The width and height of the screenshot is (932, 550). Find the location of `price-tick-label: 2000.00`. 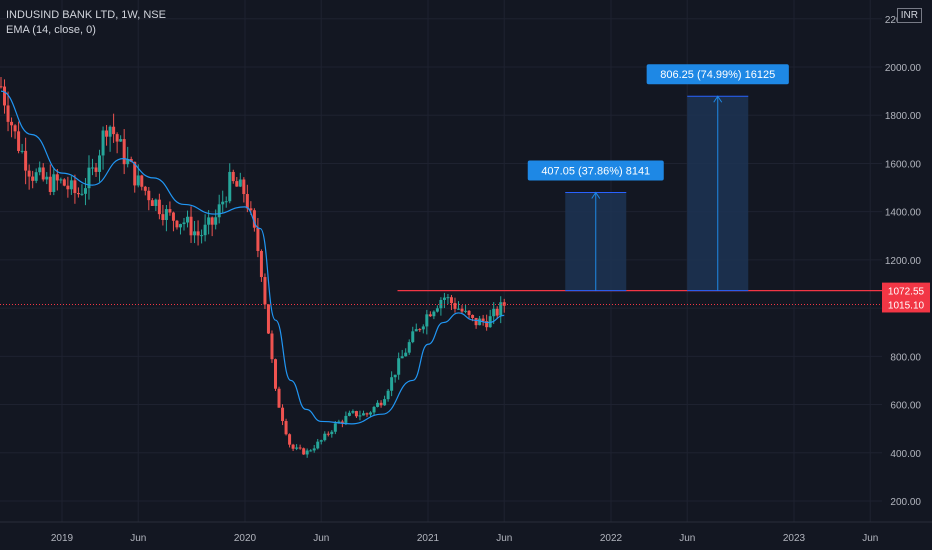

price-tick-label: 2000.00 is located at coordinates (903, 68).